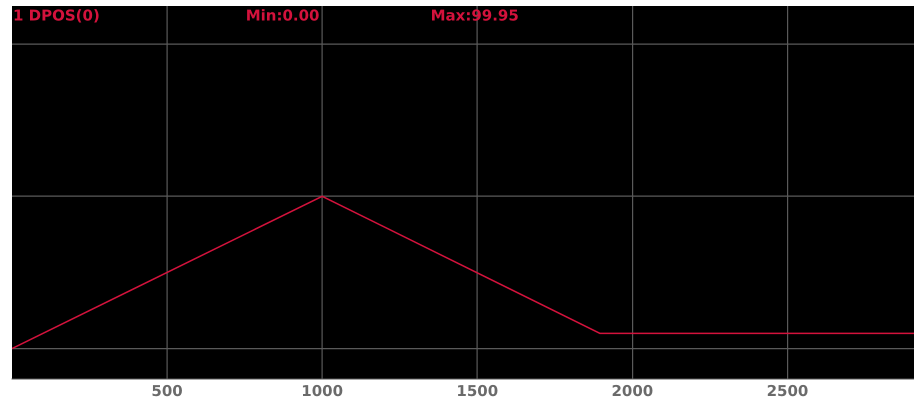 This screenshot has height=405, width=914. Describe the element at coordinates (167, 391) in the screenshot. I see `x-tick-label: 500` at that location.